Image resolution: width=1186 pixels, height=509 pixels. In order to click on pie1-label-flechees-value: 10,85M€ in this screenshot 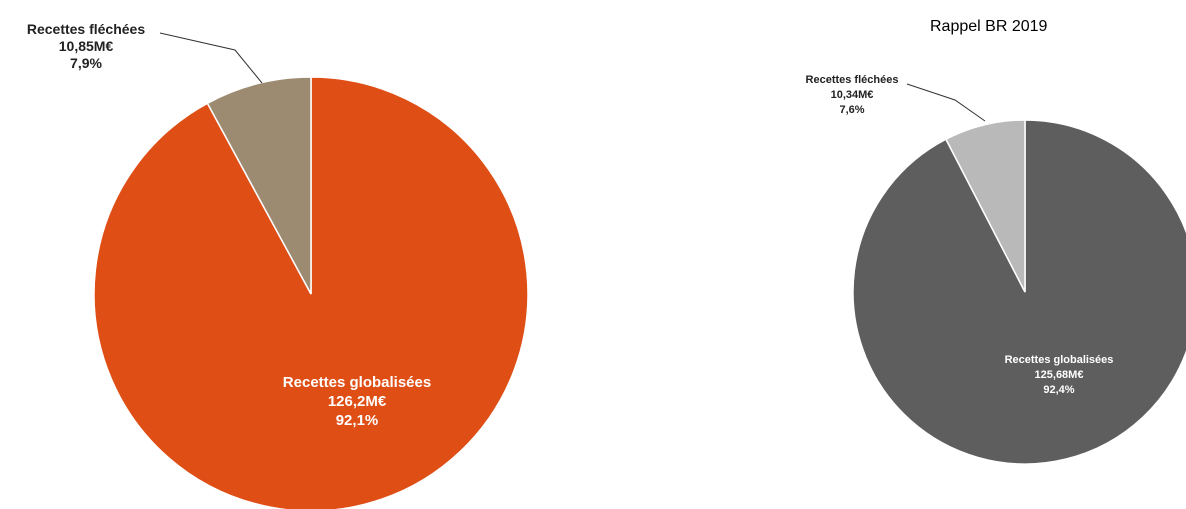, I will do `click(86, 46)`.